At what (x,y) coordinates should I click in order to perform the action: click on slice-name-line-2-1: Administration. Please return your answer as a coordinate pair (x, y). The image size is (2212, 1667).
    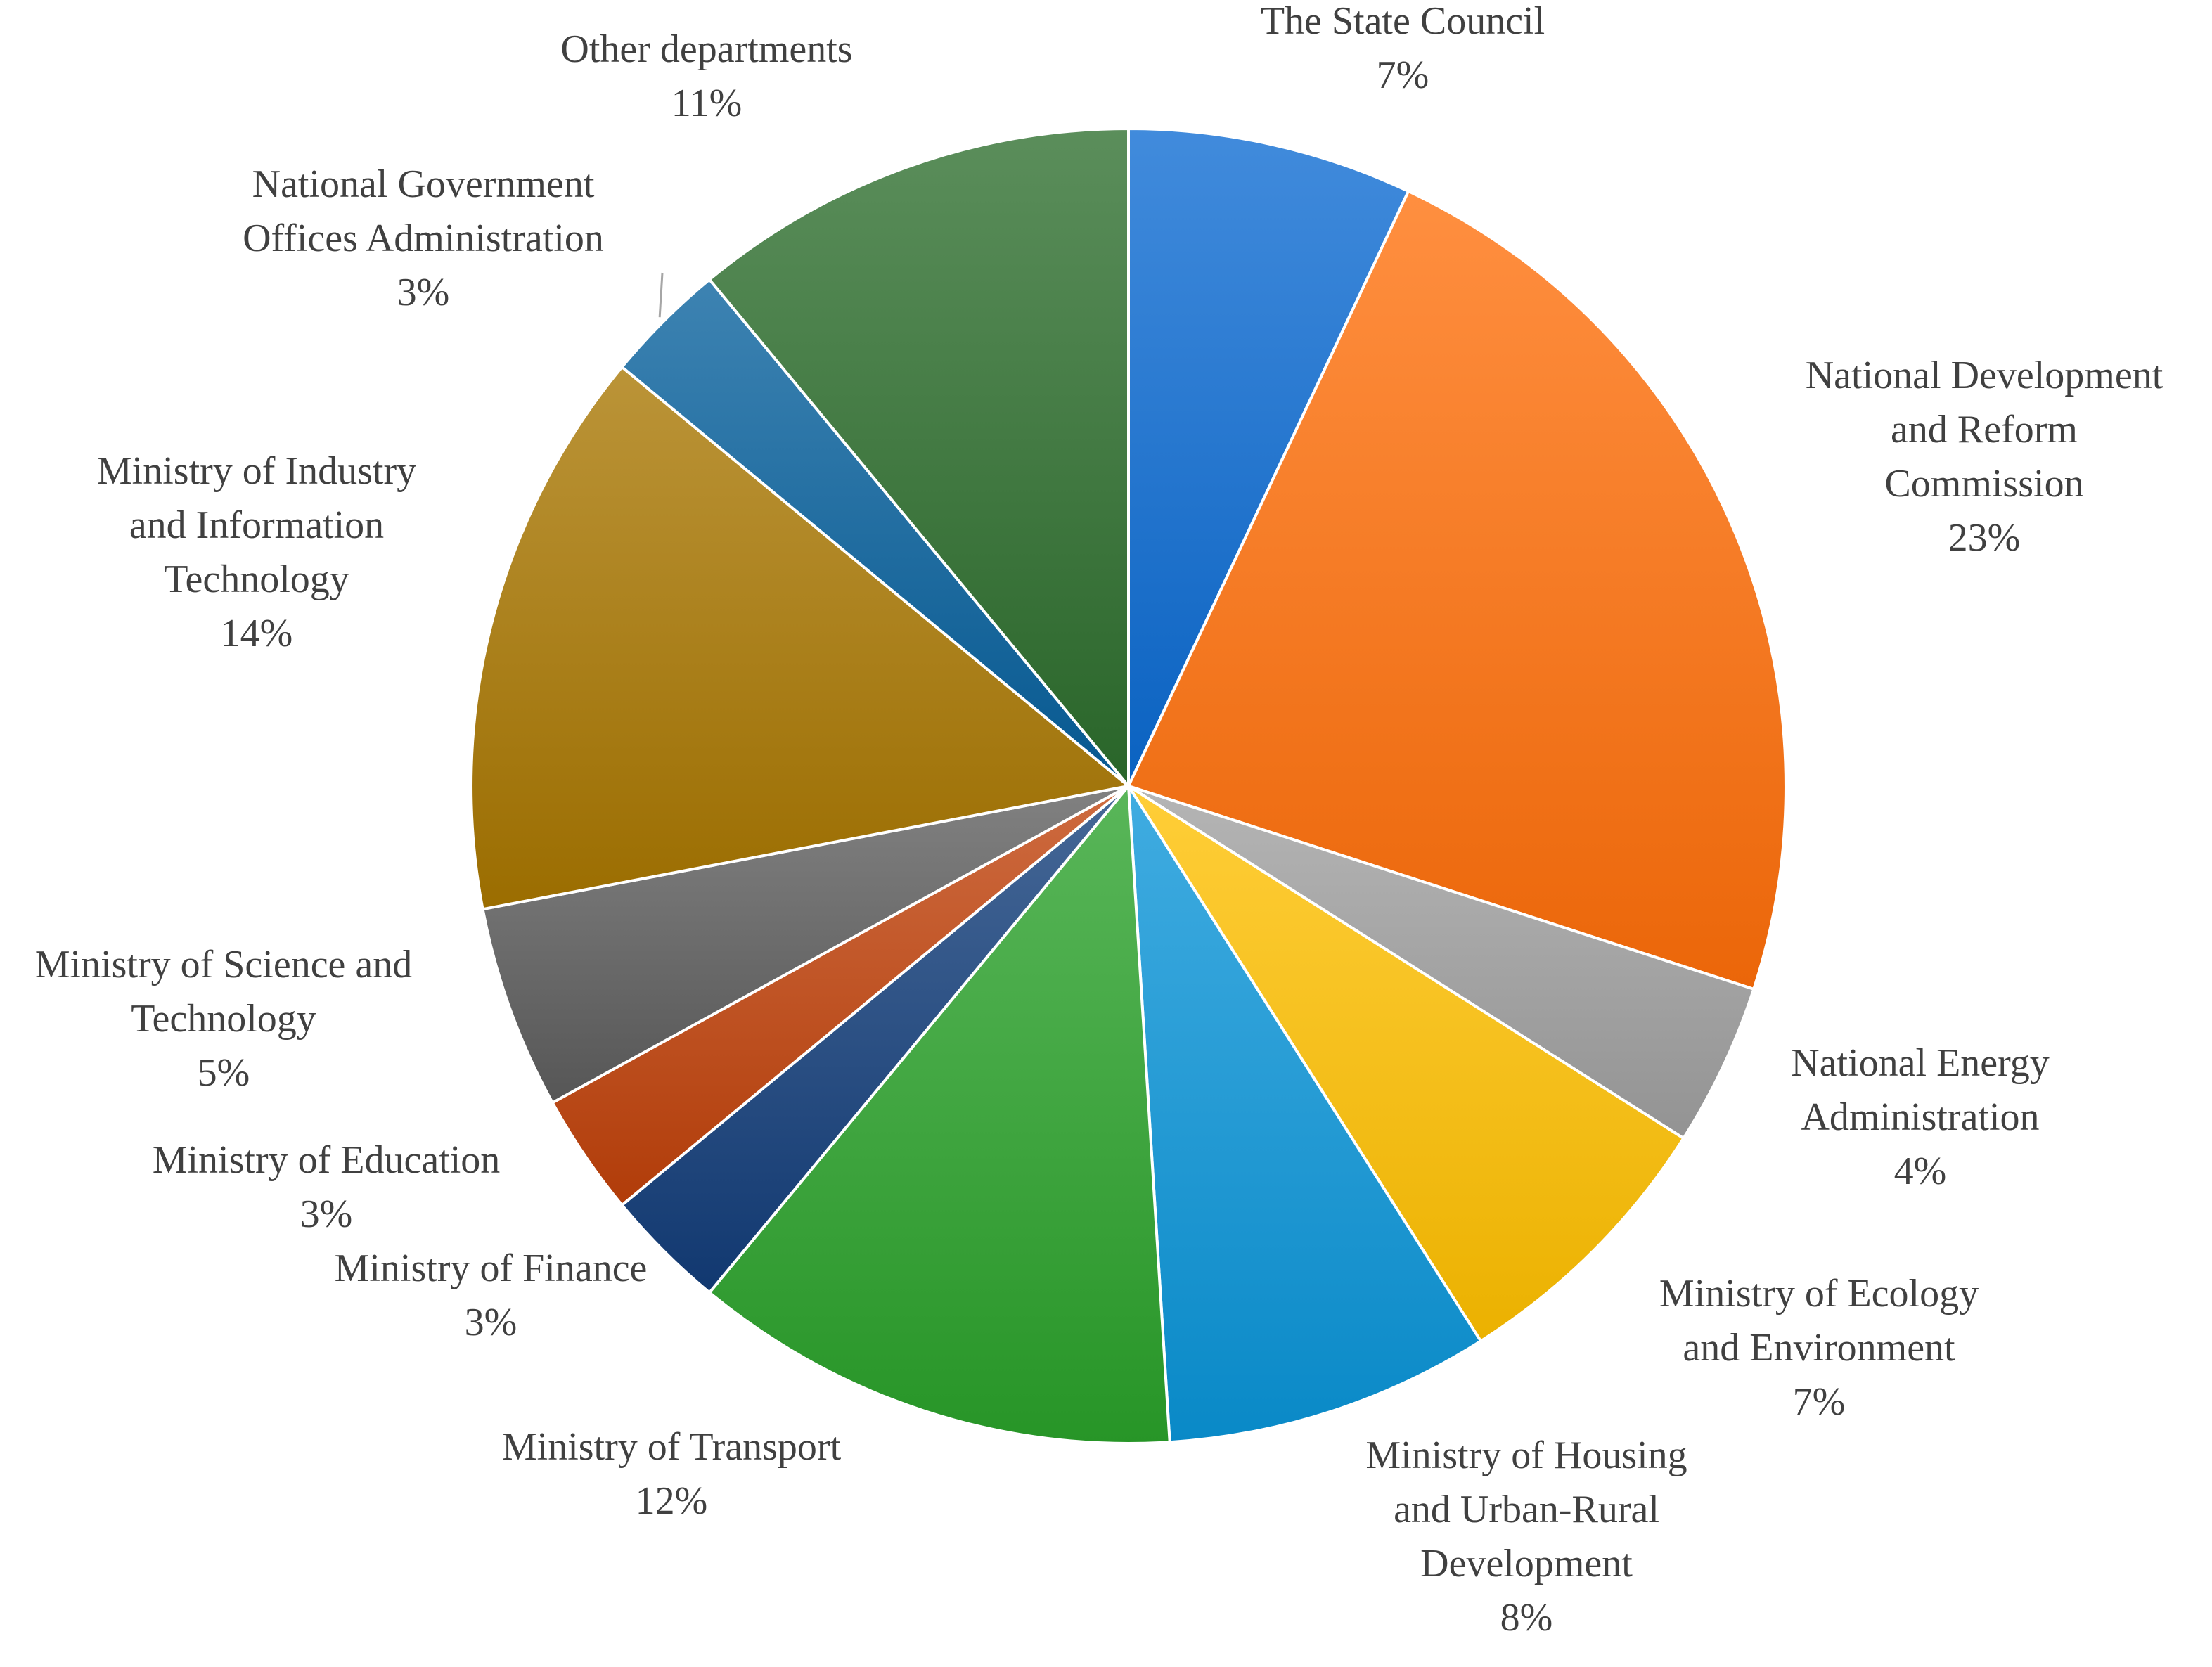
    Looking at the image, I should click on (1920, 1117).